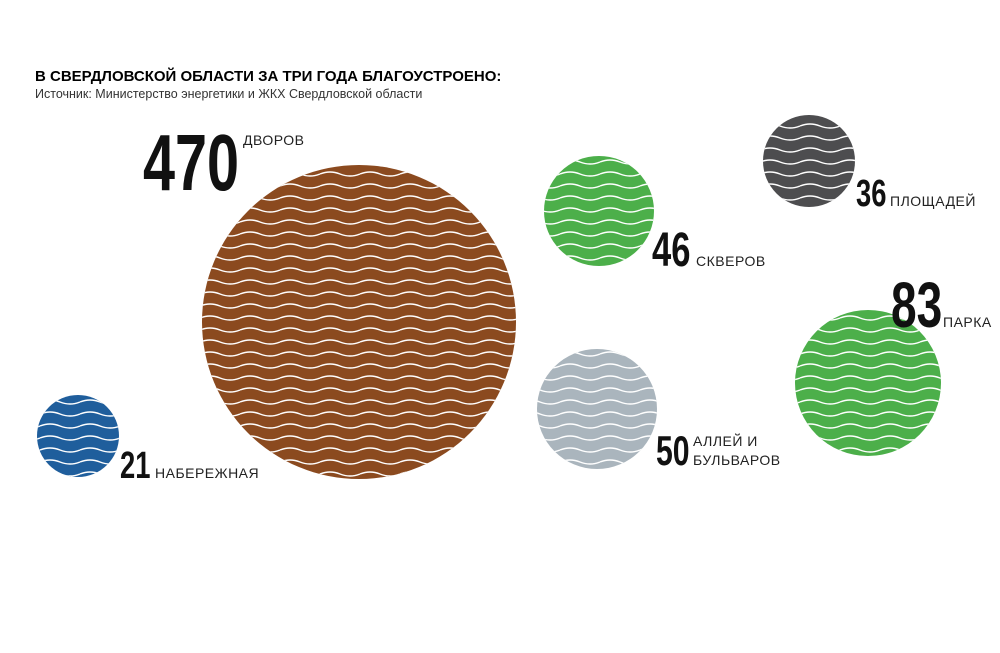  Describe the element at coordinates (191, 163) in the screenshot. I see `value-label: 470` at that location.